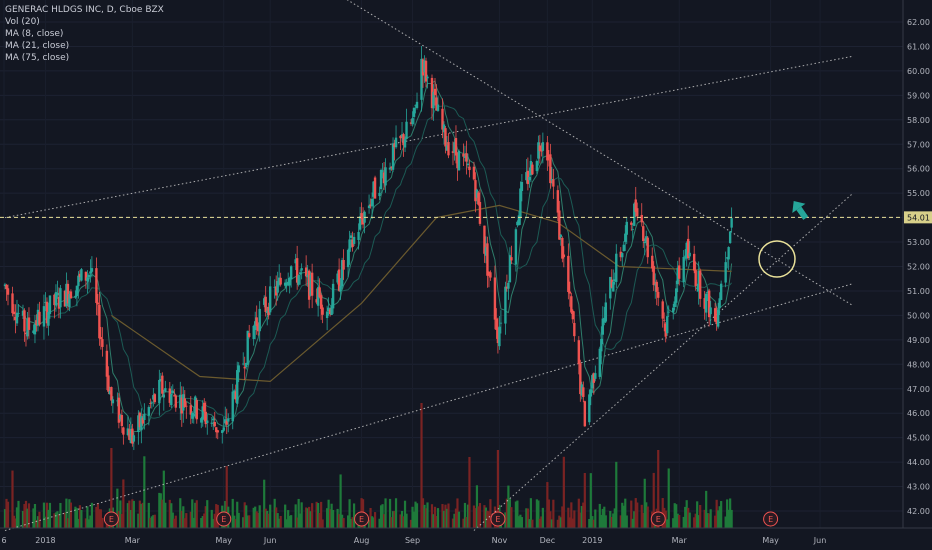 The image size is (932, 550). Describe the element at coordinates (918, 217) in the screenshot. I see `current-price-badge` at that location.